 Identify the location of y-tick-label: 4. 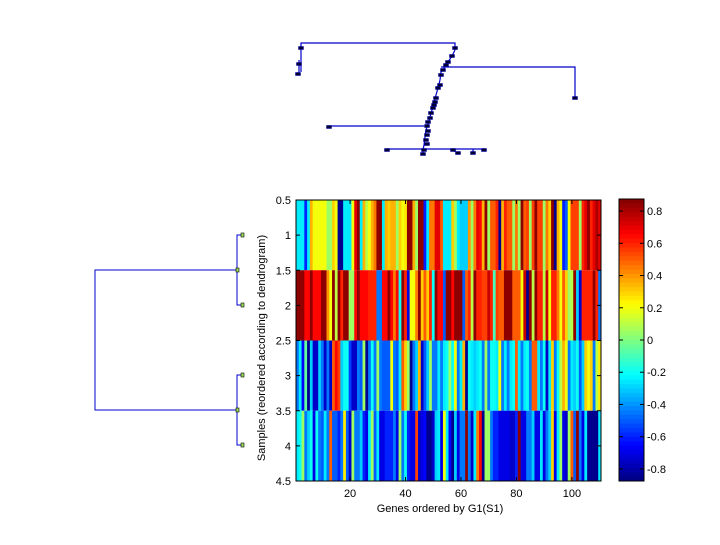
(288, 447).